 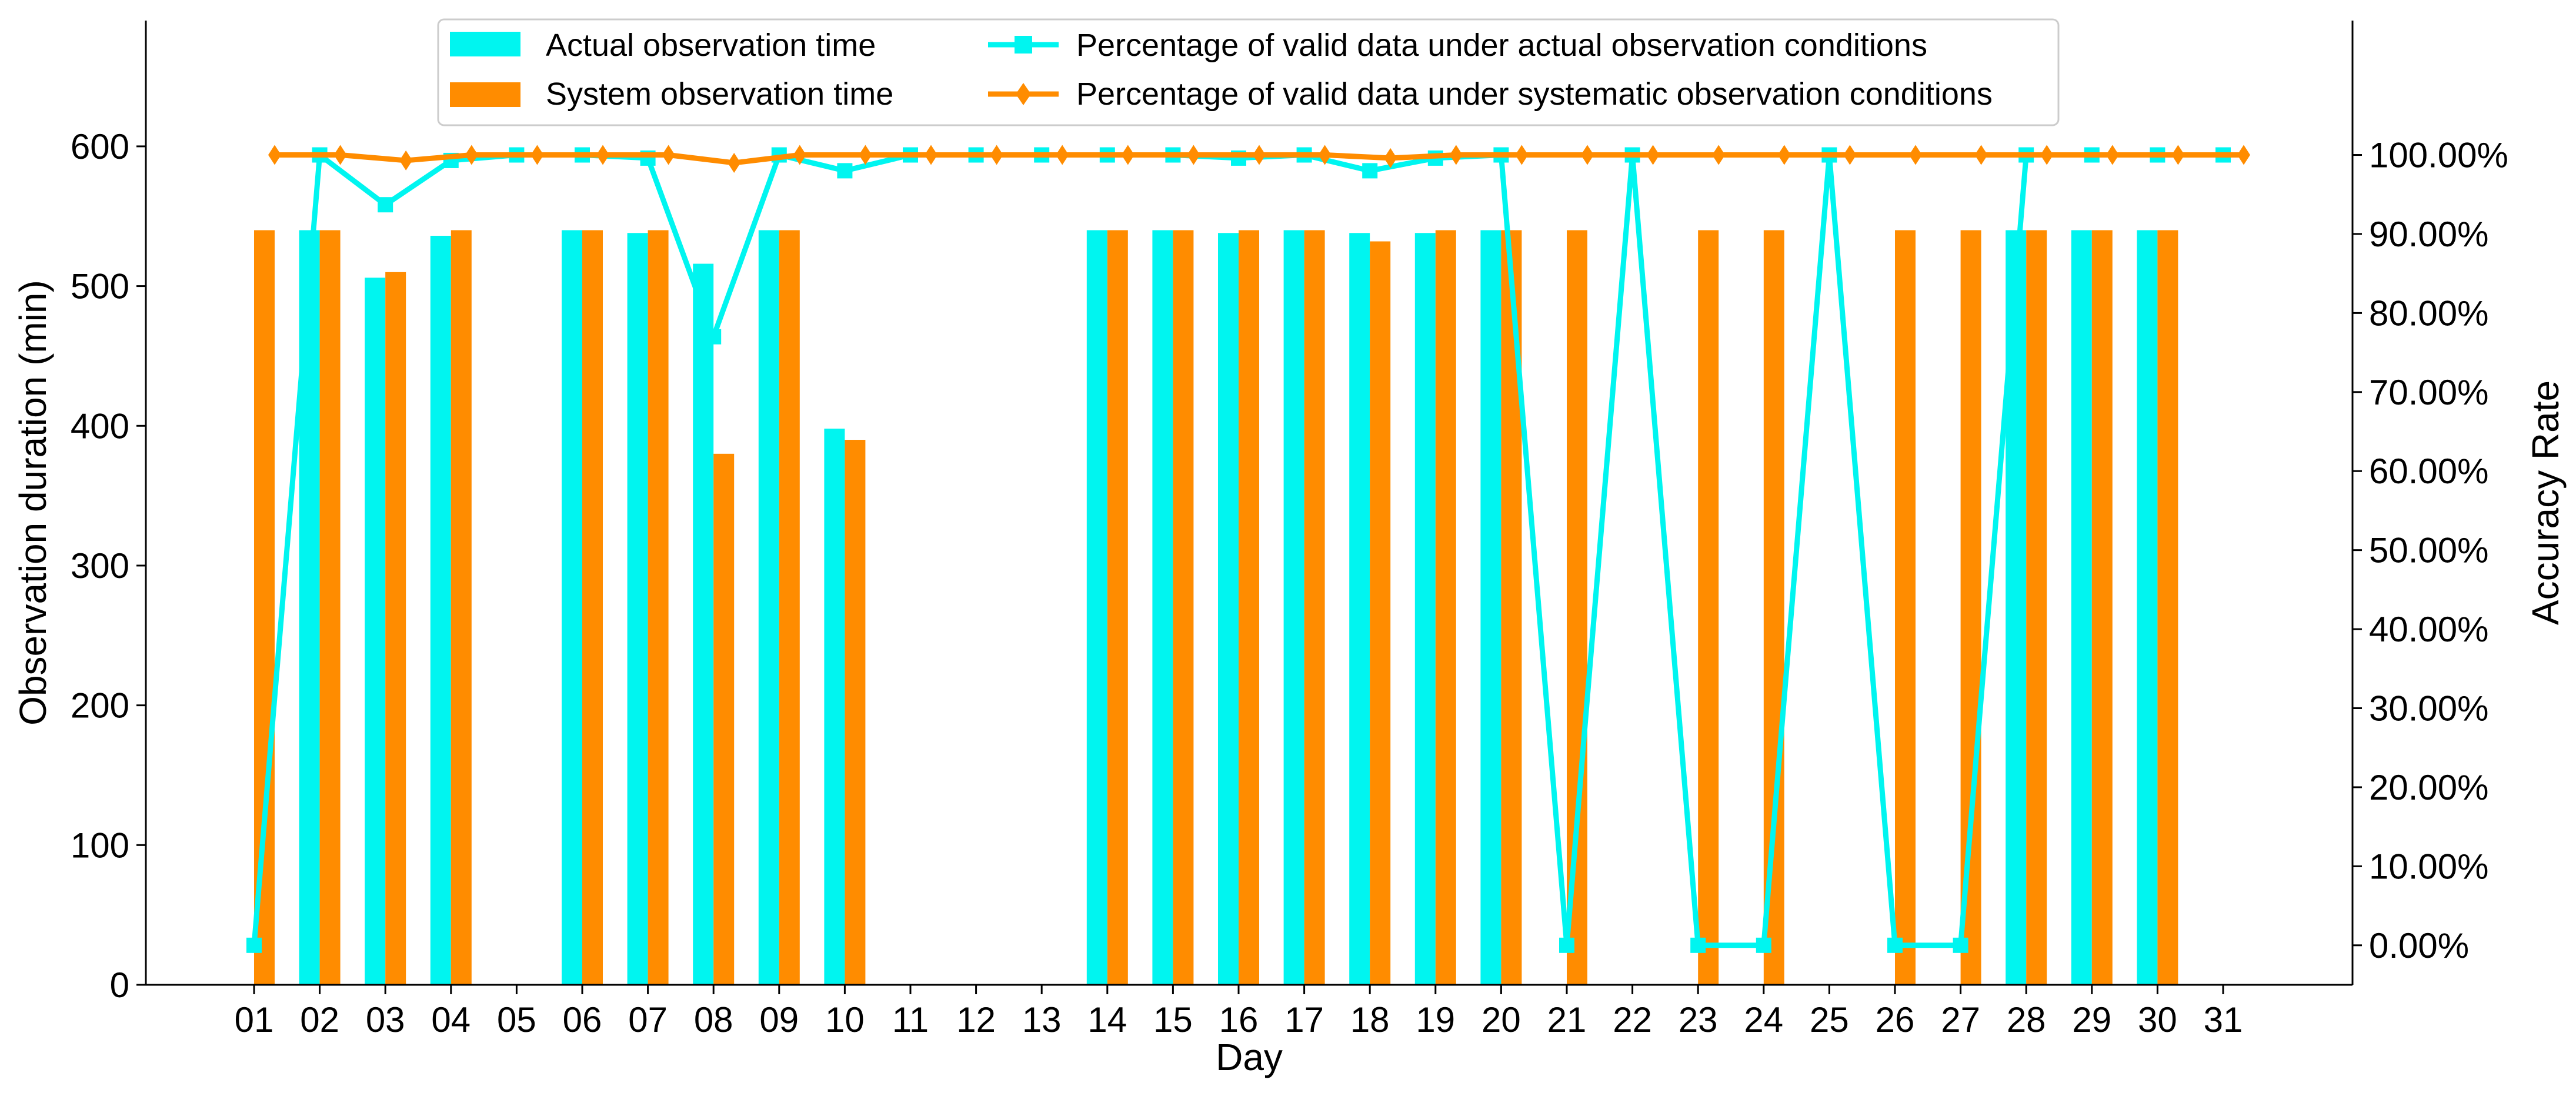 I want to click on x-tick-label: 15, so click(x=1173, y=1020).